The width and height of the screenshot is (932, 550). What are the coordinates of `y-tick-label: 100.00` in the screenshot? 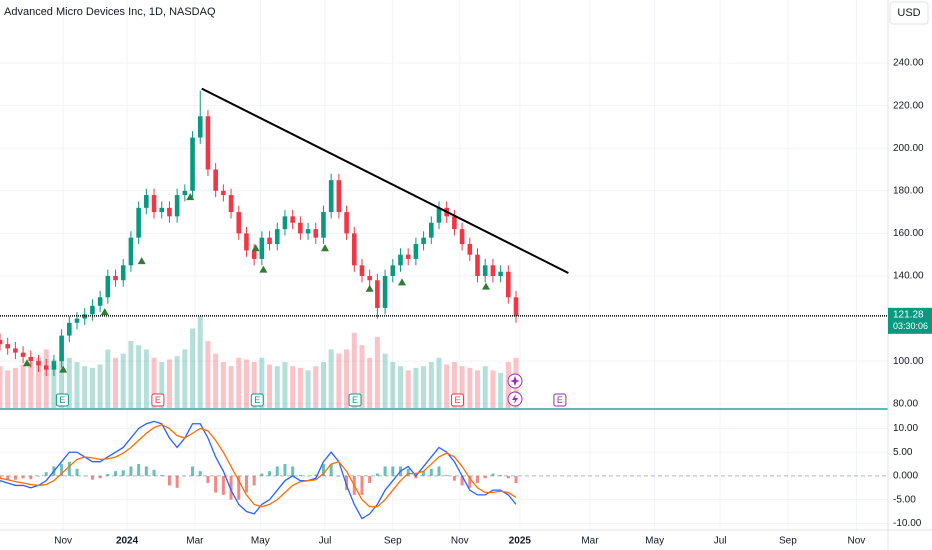 It's located at (908, 361).